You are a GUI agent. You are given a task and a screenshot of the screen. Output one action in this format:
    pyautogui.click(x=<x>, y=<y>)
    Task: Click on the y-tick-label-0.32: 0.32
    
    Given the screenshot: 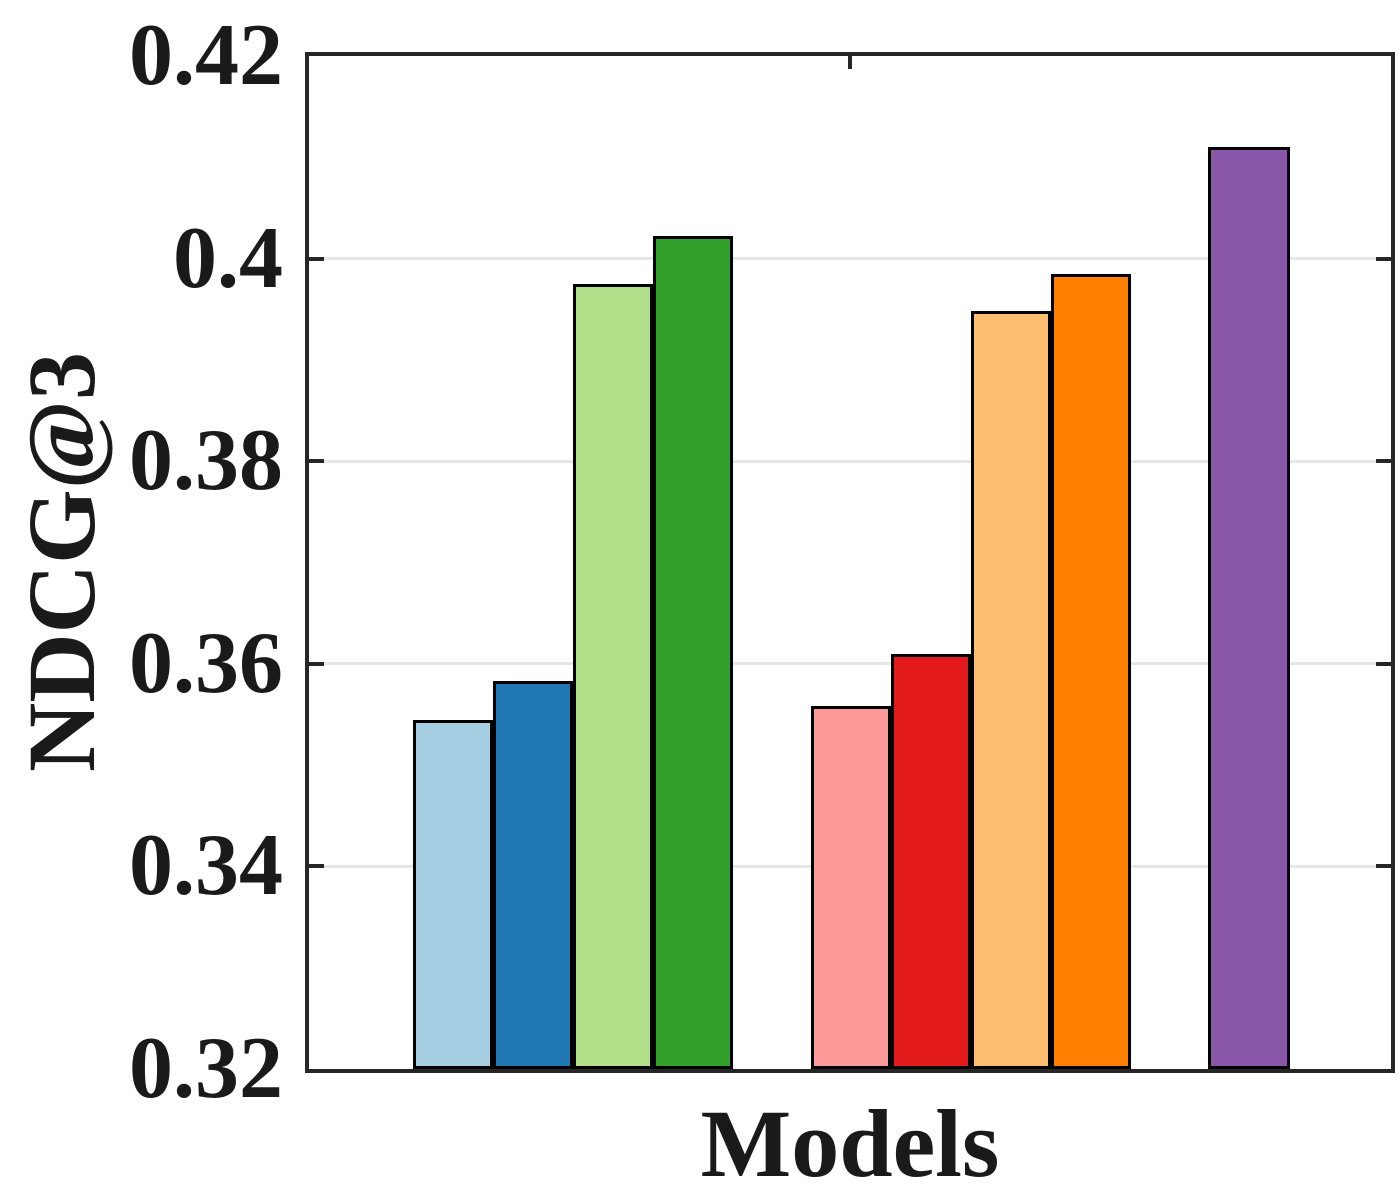 What is the action you would take?
    pyautogui.click(x=206, y=1068)
    